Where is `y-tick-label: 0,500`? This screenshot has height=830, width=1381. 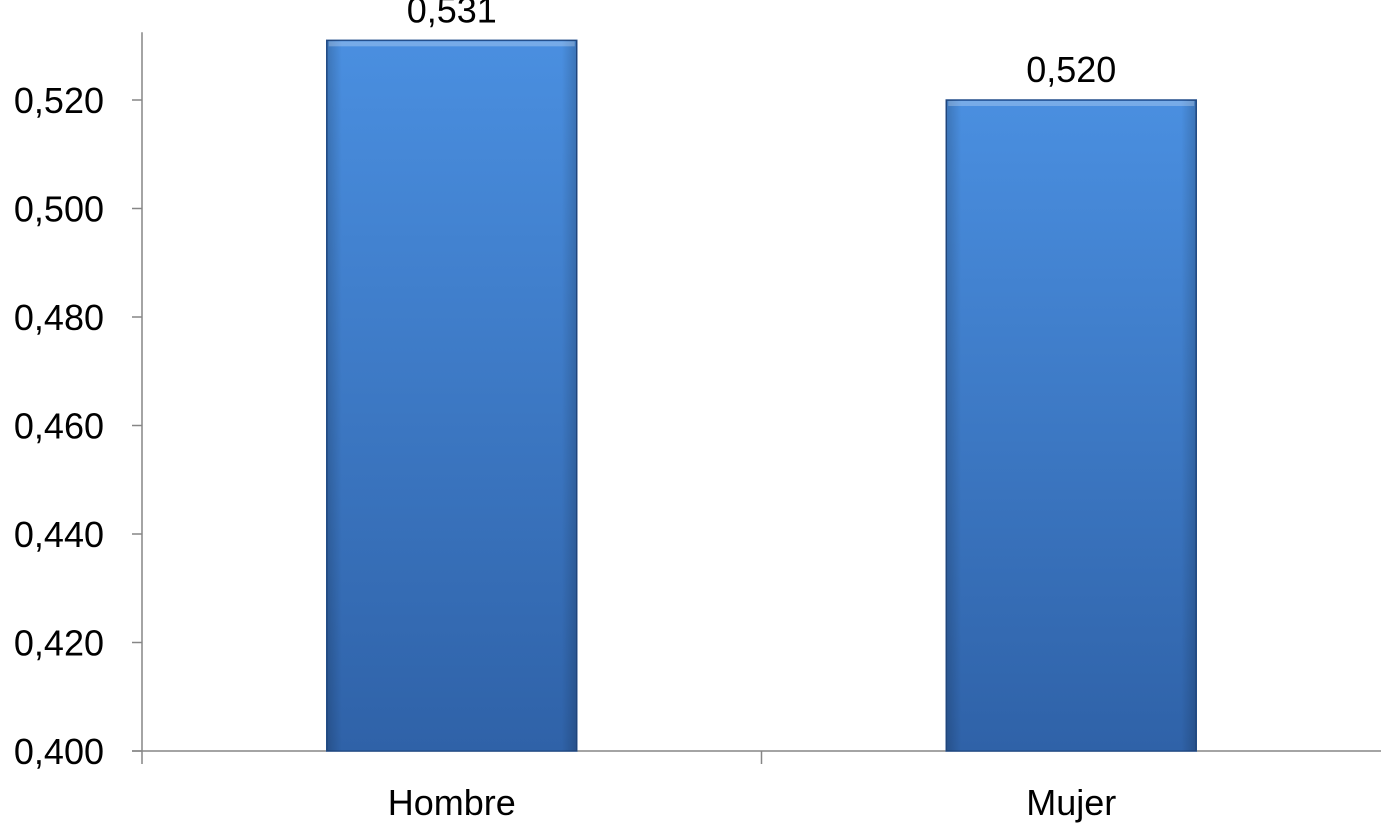
y-tick-label: 0,500 is located at coordinates (59, 209).